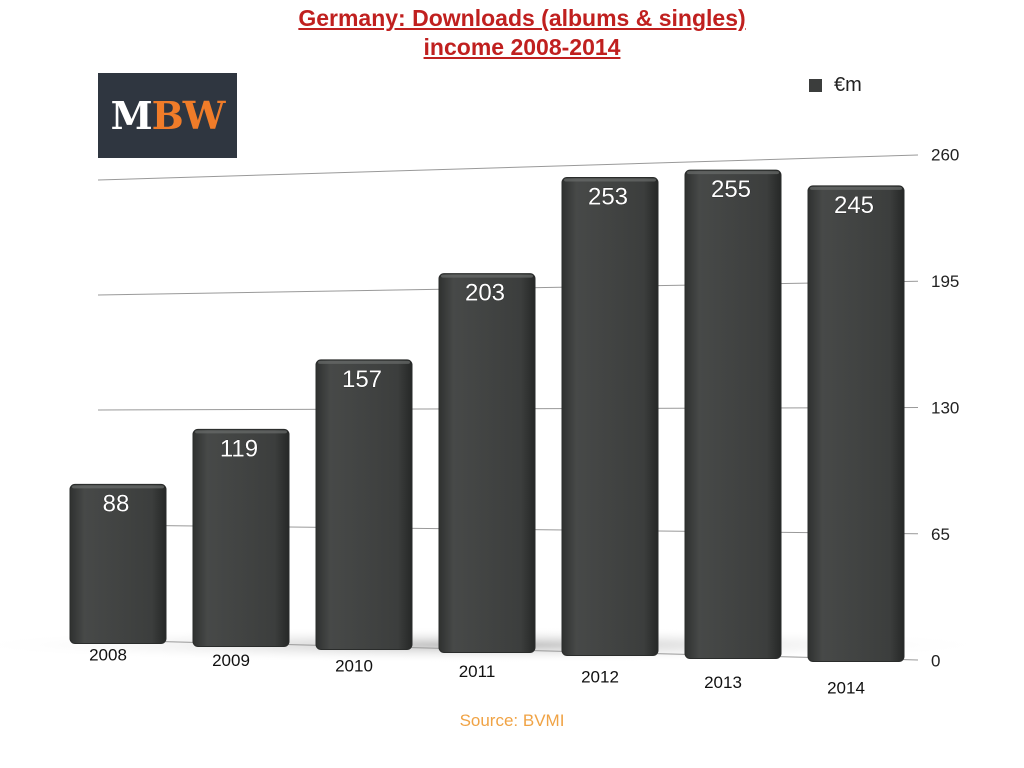 The height and width of the screenshot is (768, 1024). What do you see at coordinates (846, 687) in the screenshot?
I see `x-tick-label: 2014` at bounding box center [846, 687].